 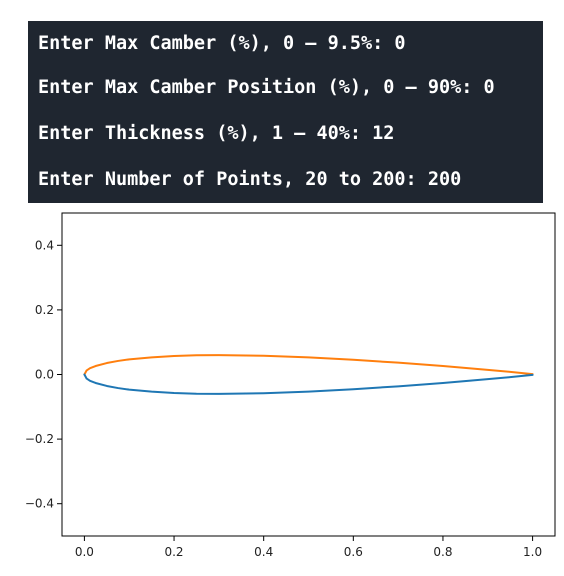 What do you see at coordinates (250, 179) in the screenshot?
I see `console-line-number-of-points: Enter Number of Points, 20 to 200: 200` at bounding box center [250, 179].